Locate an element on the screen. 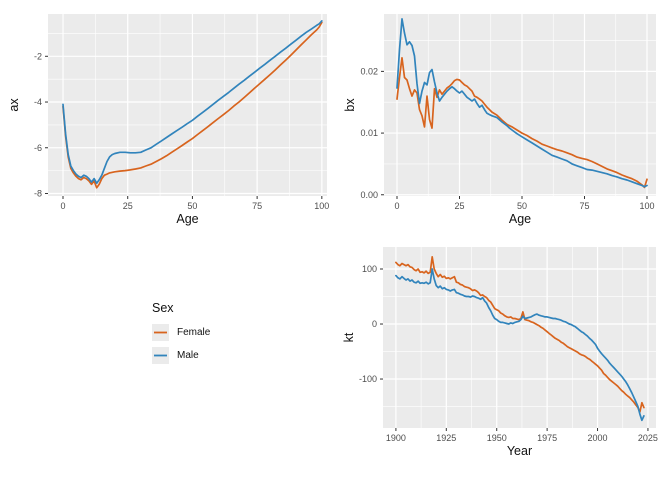  legend-item-male: Male is located at coordinates (181, 355).